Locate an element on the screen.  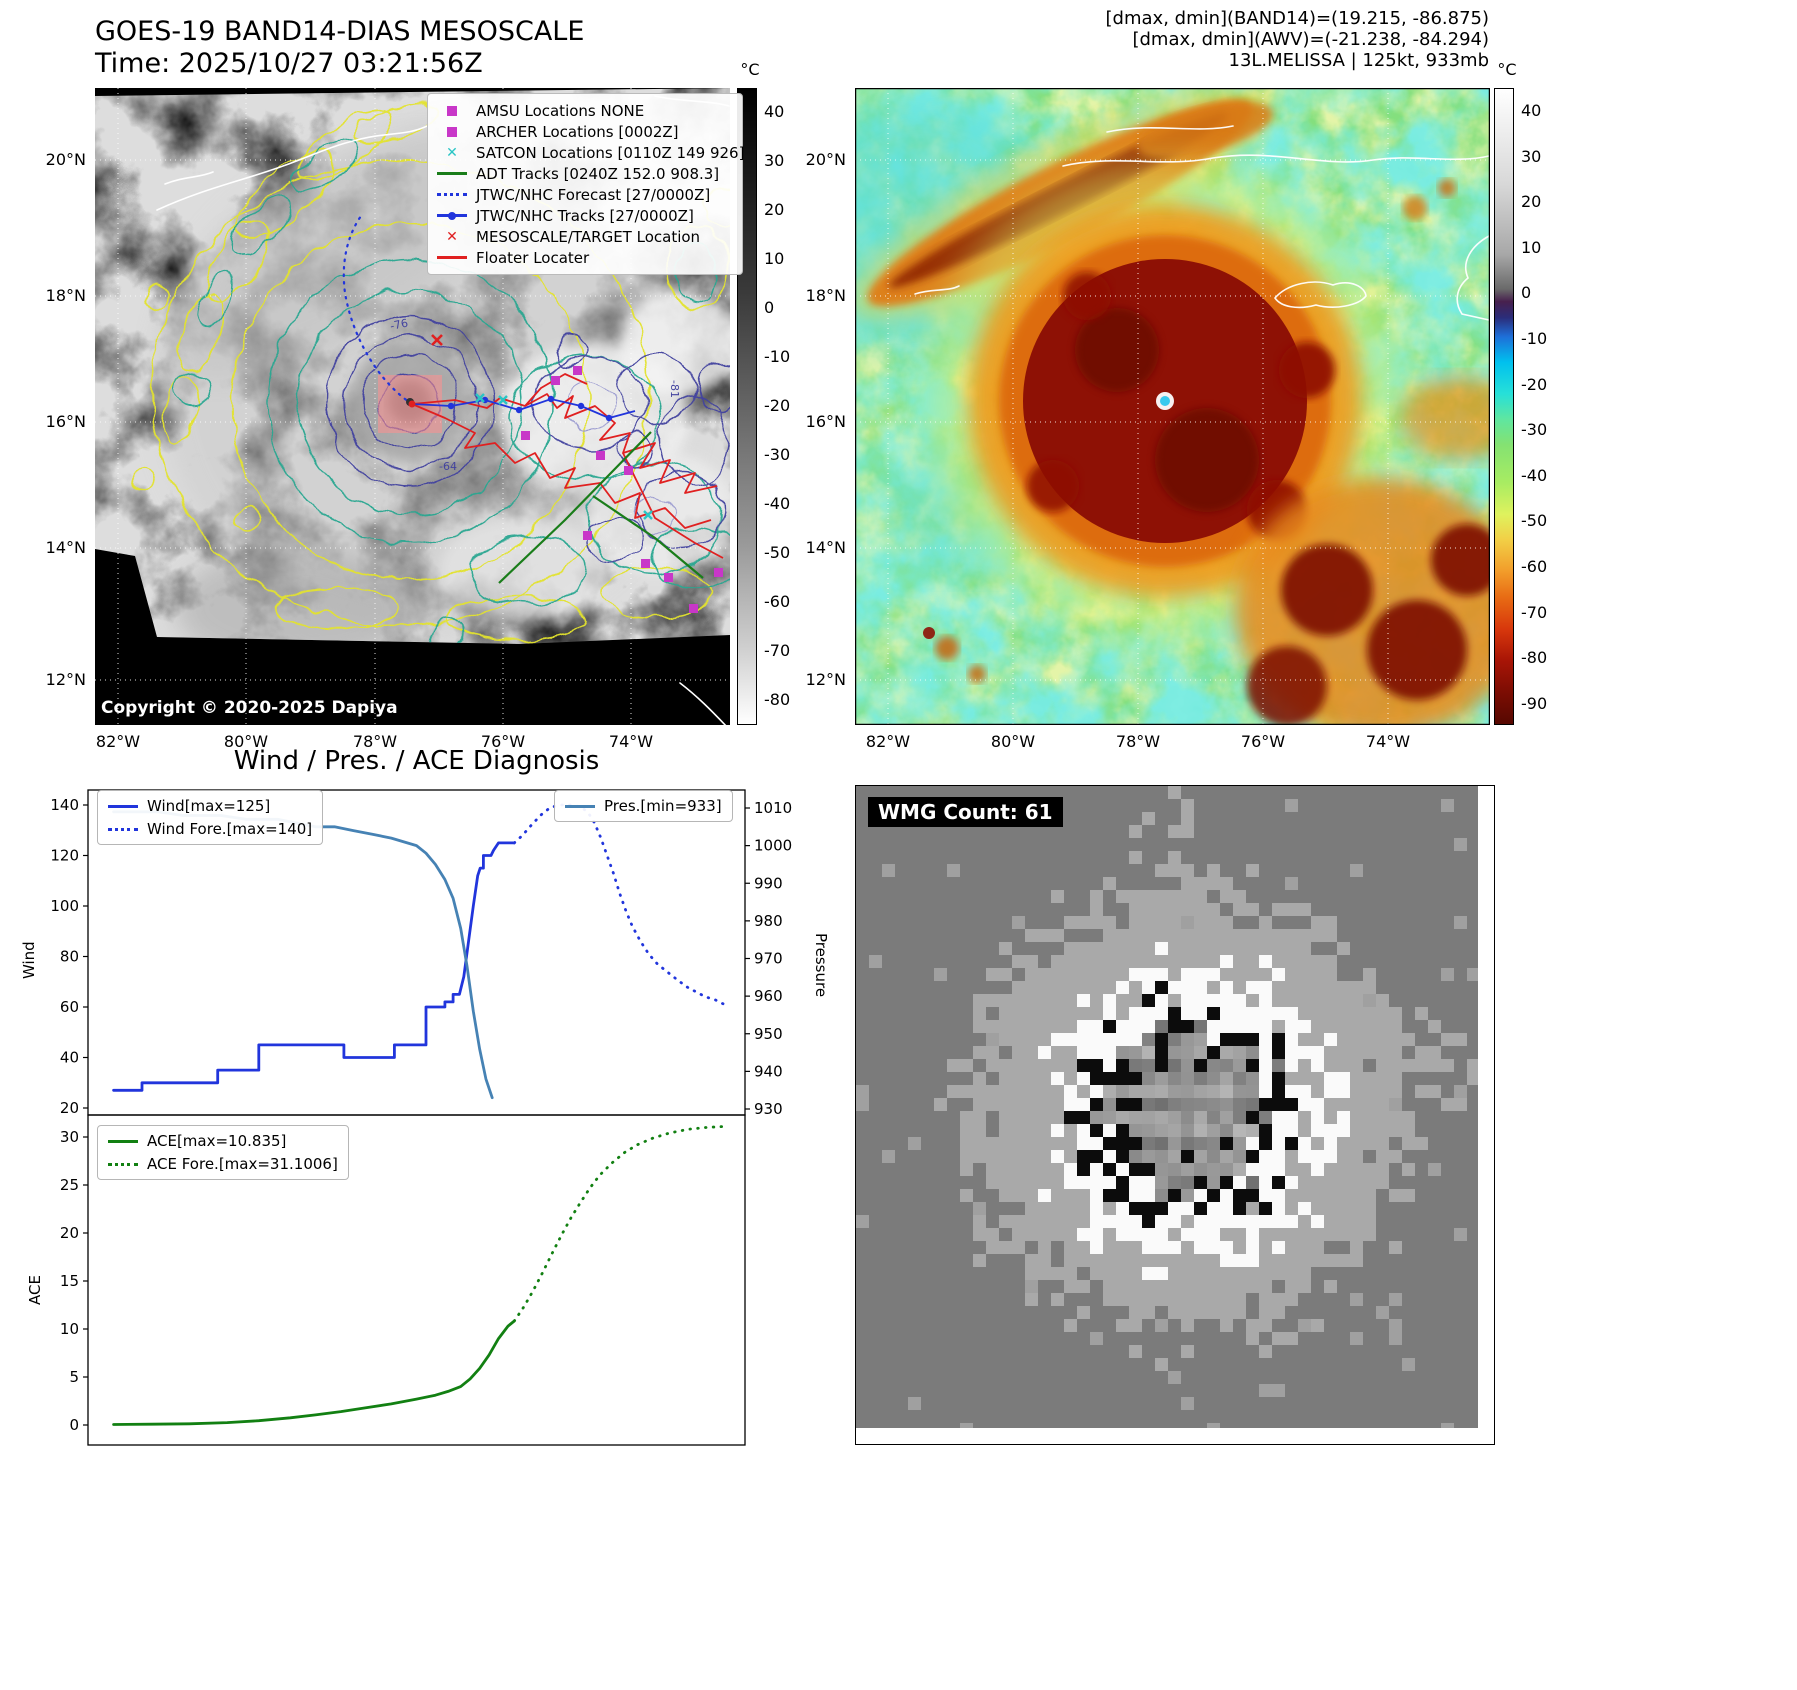
y-tick-label: 10 is located at coordinates (69, 1329).